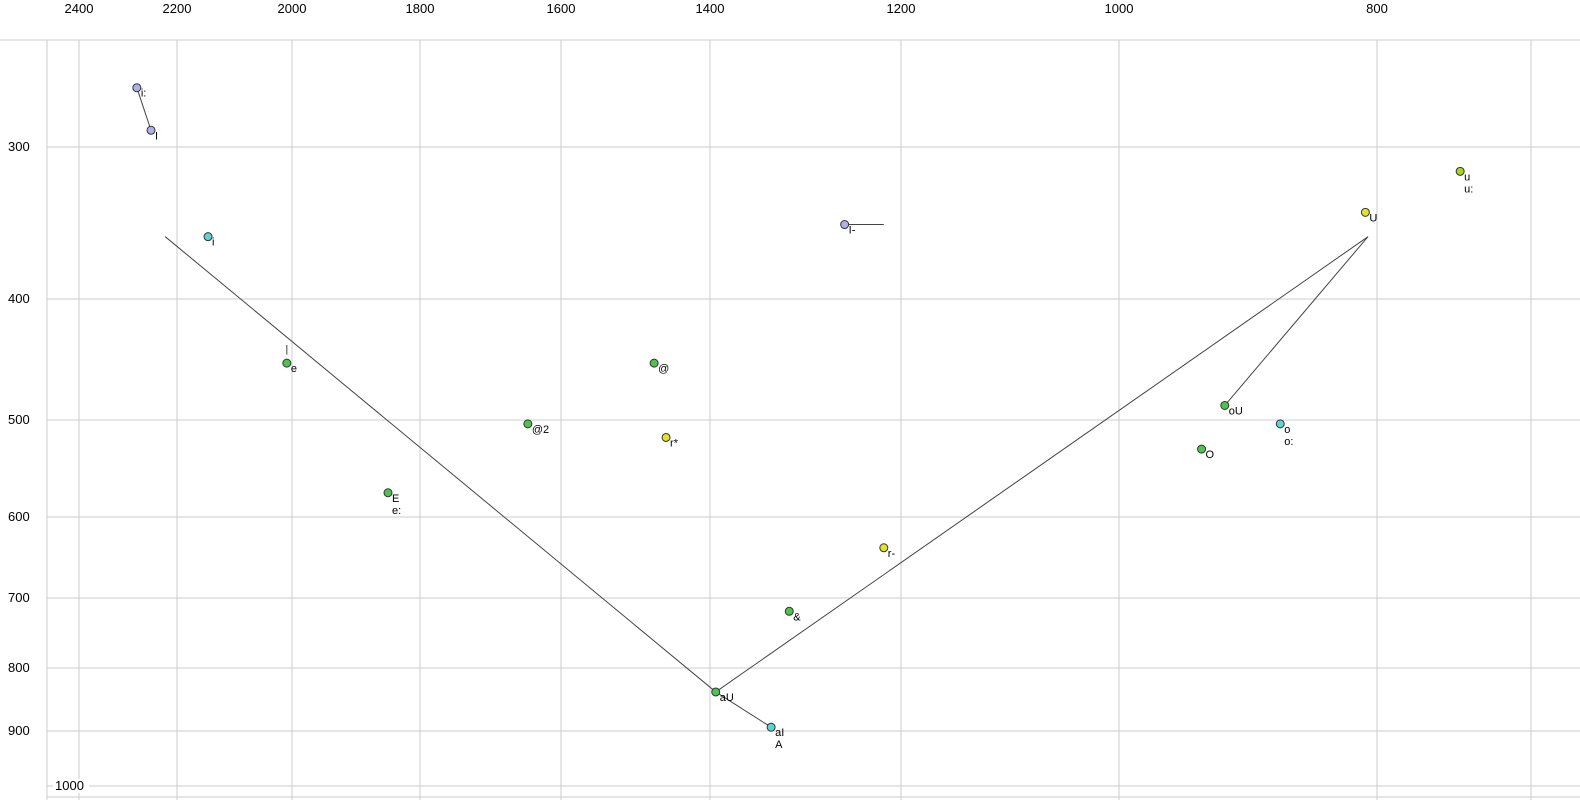  What do you see at coordinates (1119, 8) in the screenshot?
I see `x-axis-tick-label: 1000` at bounding box center [1119, 8].